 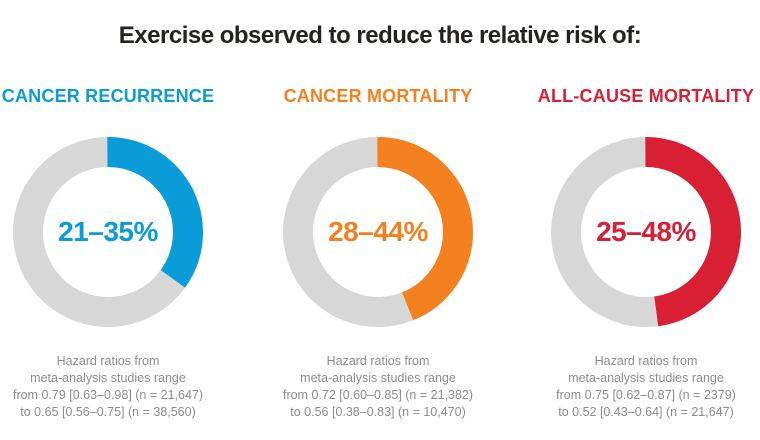 What do you see at coordinates (646, 395) in the screenshot?
I see `caption-line: from 0.75 [0.62–0.87] (n = 2379)` at bounding box center [646, 395].